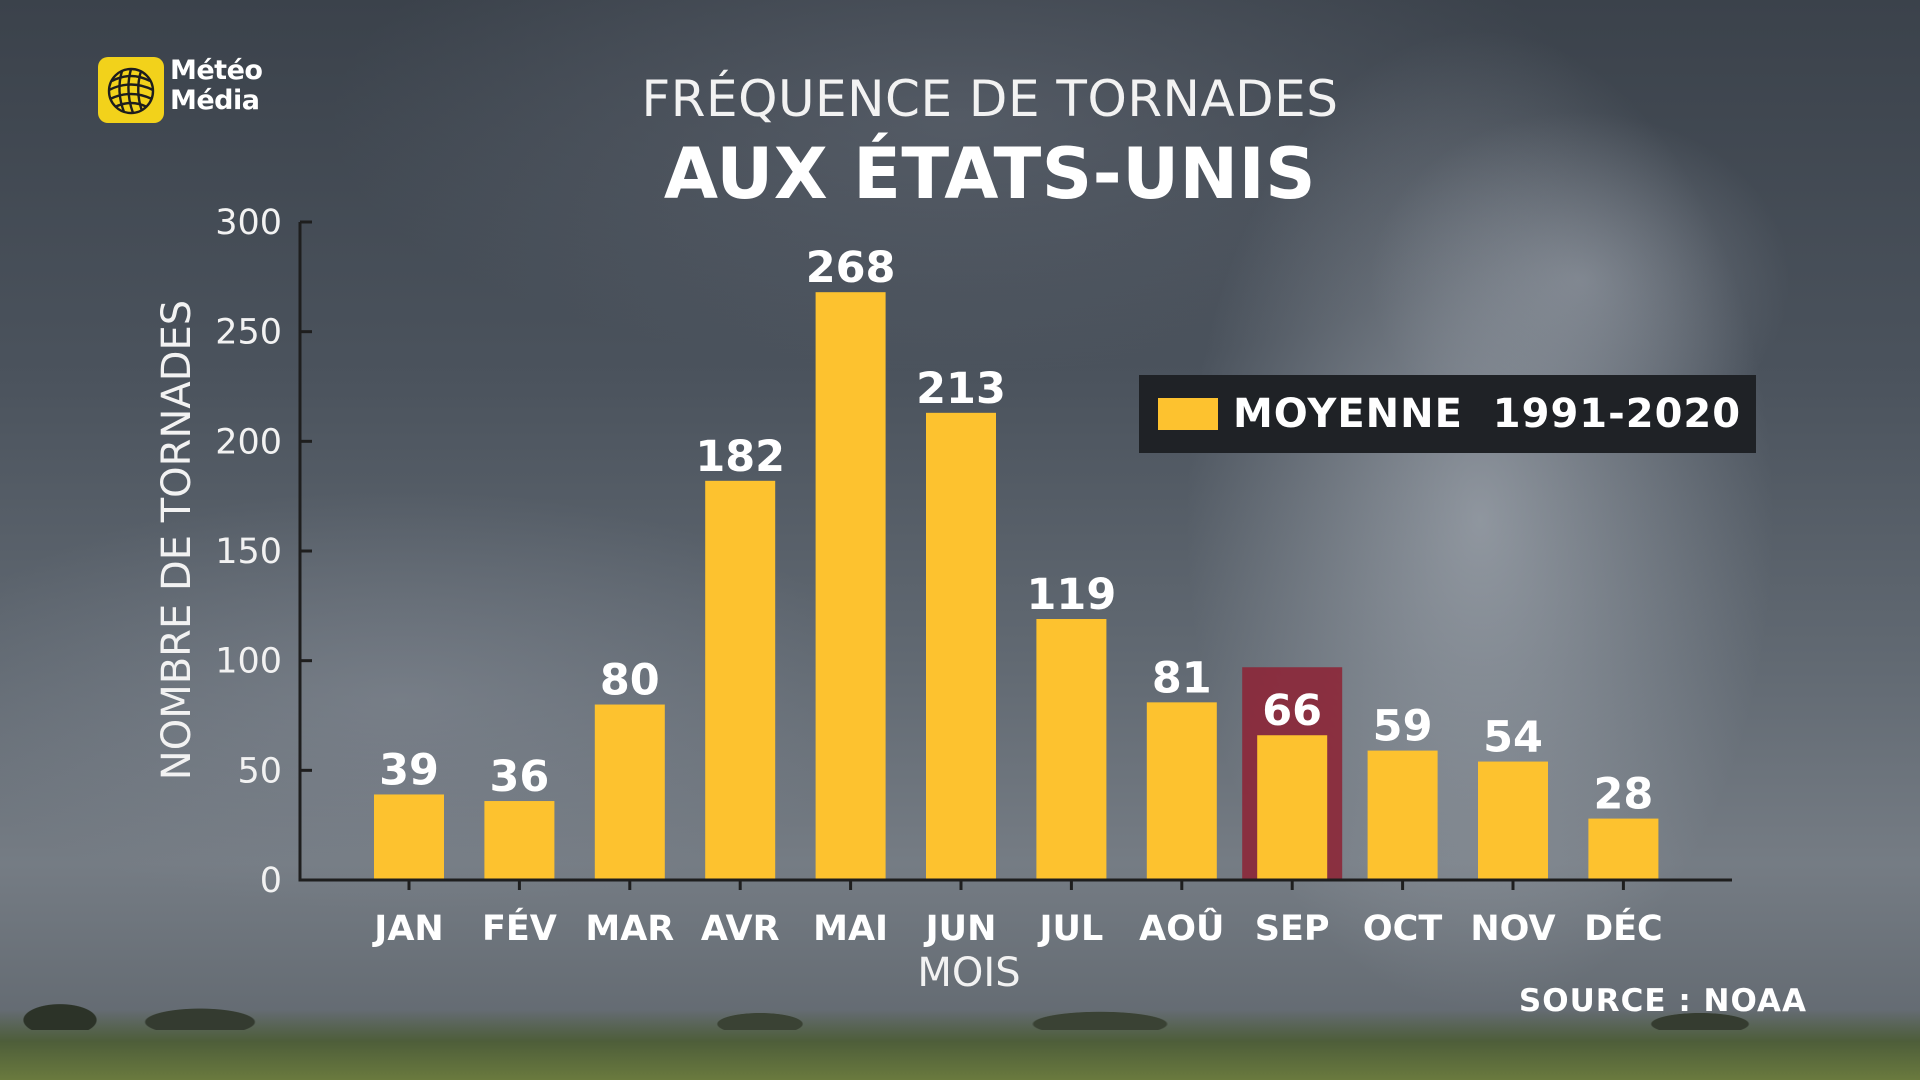  What do you see at coordinates (407, 929) in the screenshot?
I see `x-tick-label-0: JAN` at bounding box center [407, 929].